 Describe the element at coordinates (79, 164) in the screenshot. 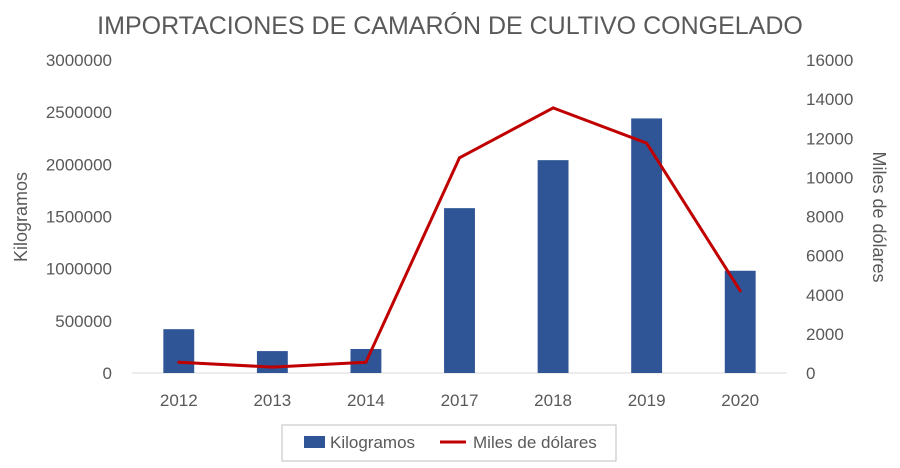

I see `y-left-tick-label: 2000000` at that location.